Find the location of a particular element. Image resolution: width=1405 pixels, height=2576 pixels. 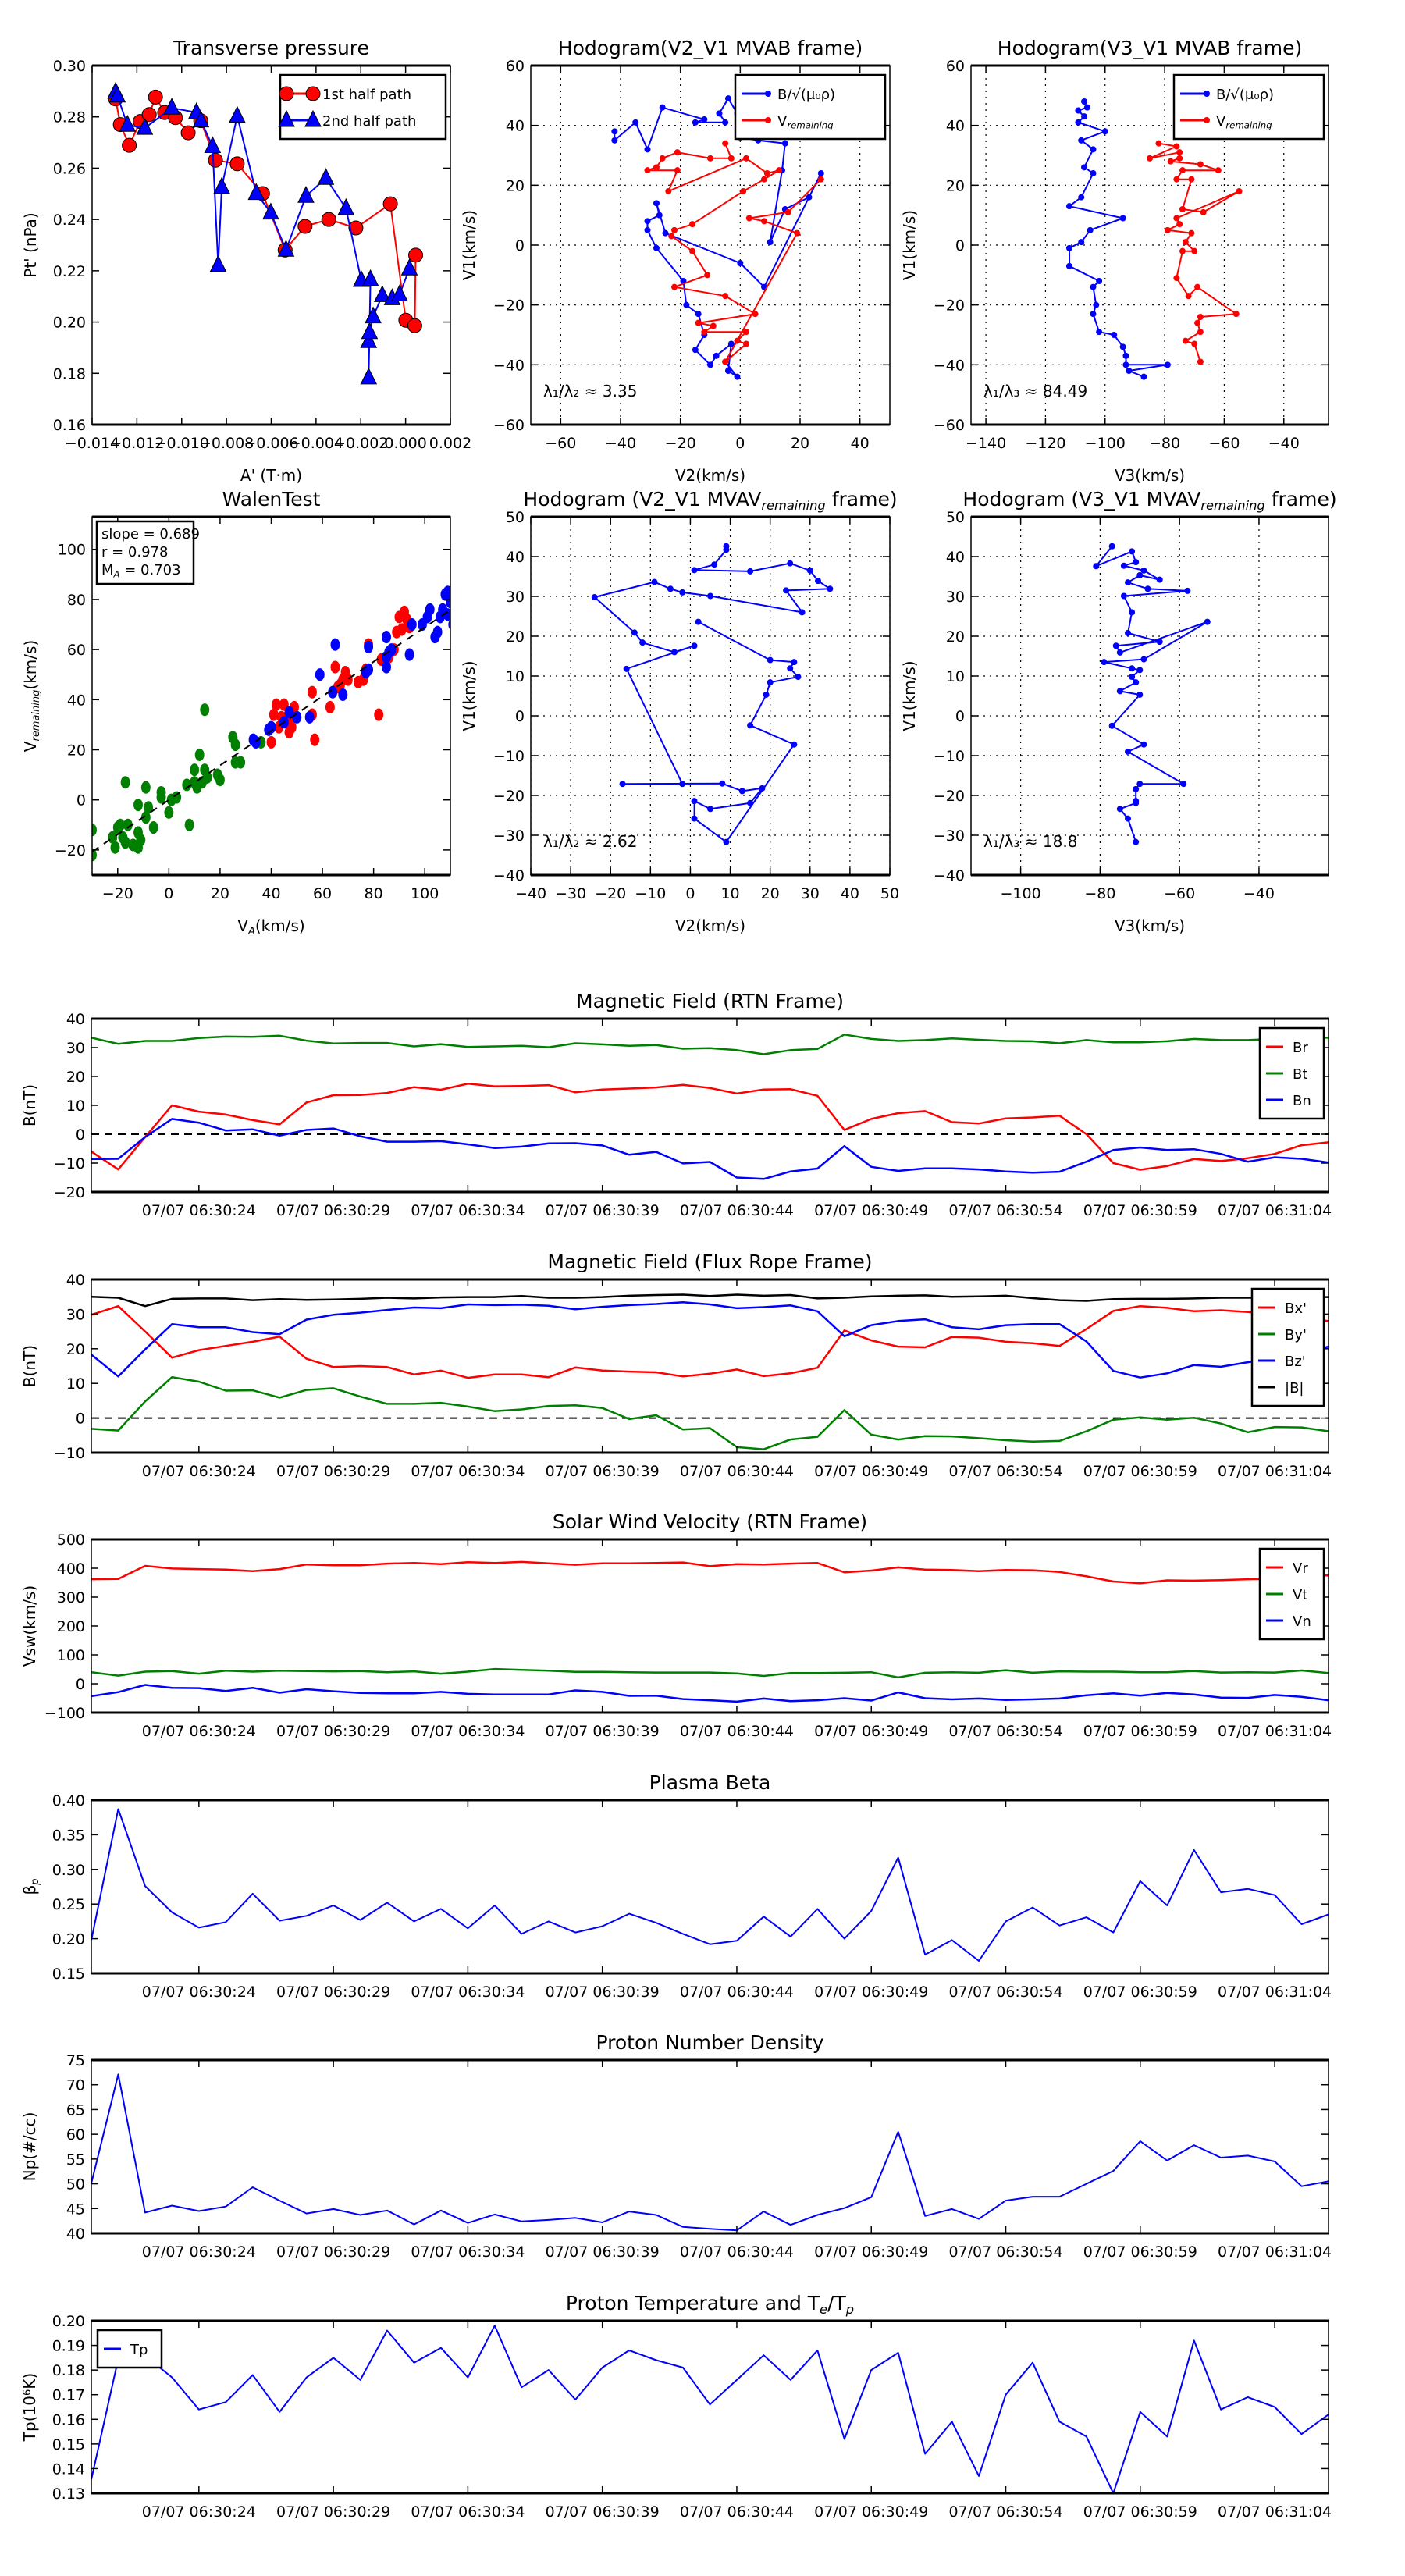

legend-entry-tp: Tp is located at coordinates (126, 2350).